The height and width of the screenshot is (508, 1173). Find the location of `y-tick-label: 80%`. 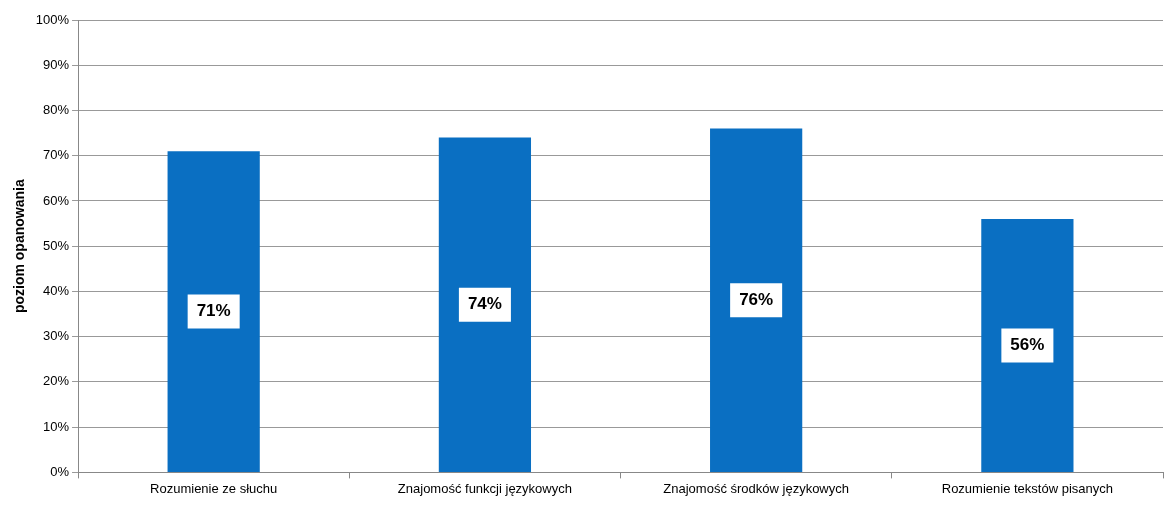

y-tick-label: 80% is located at coordinates (56, 110).